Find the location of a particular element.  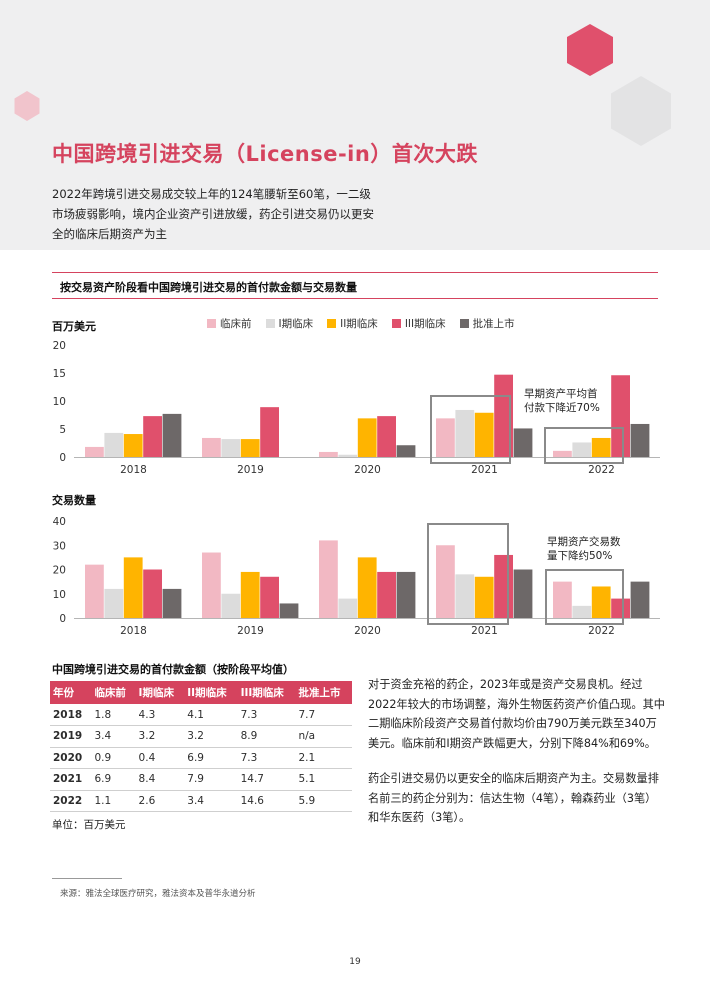

chart-annotation: 付款下降近70% is located at coordinates (562, 407).